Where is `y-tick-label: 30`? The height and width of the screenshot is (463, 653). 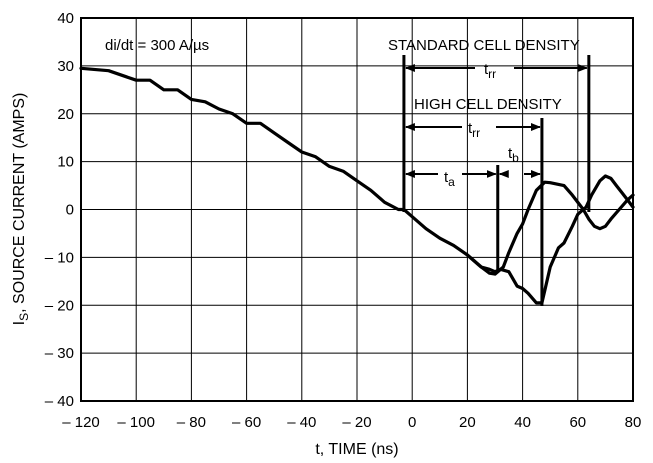 y-tick-label: 30 is located at coordinates (65, 66).